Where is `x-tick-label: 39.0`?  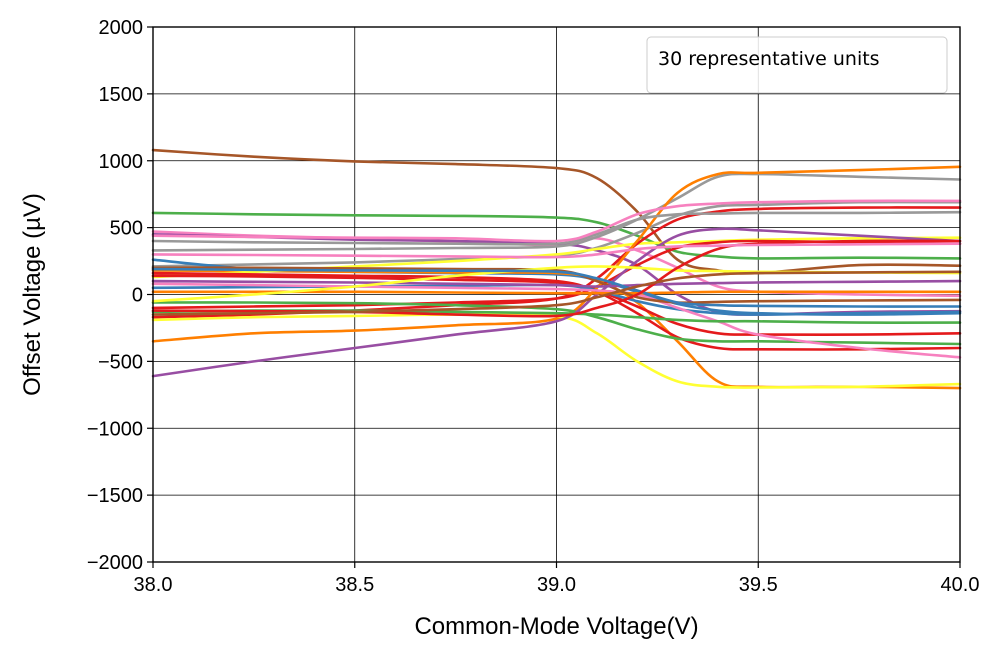 x-tick-label: 39.0 is located at coordinates (556, 585).